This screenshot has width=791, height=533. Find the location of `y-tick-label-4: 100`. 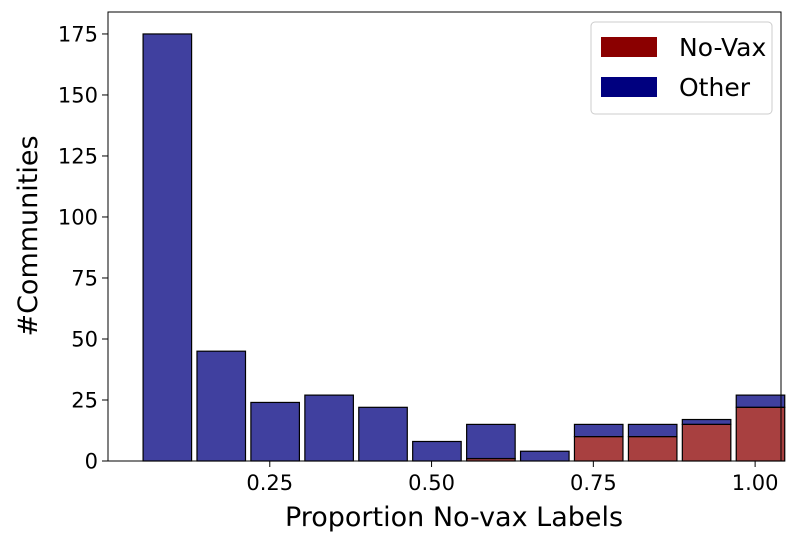

y-tick-label-4: 100 is located at coordinates (78, 217).